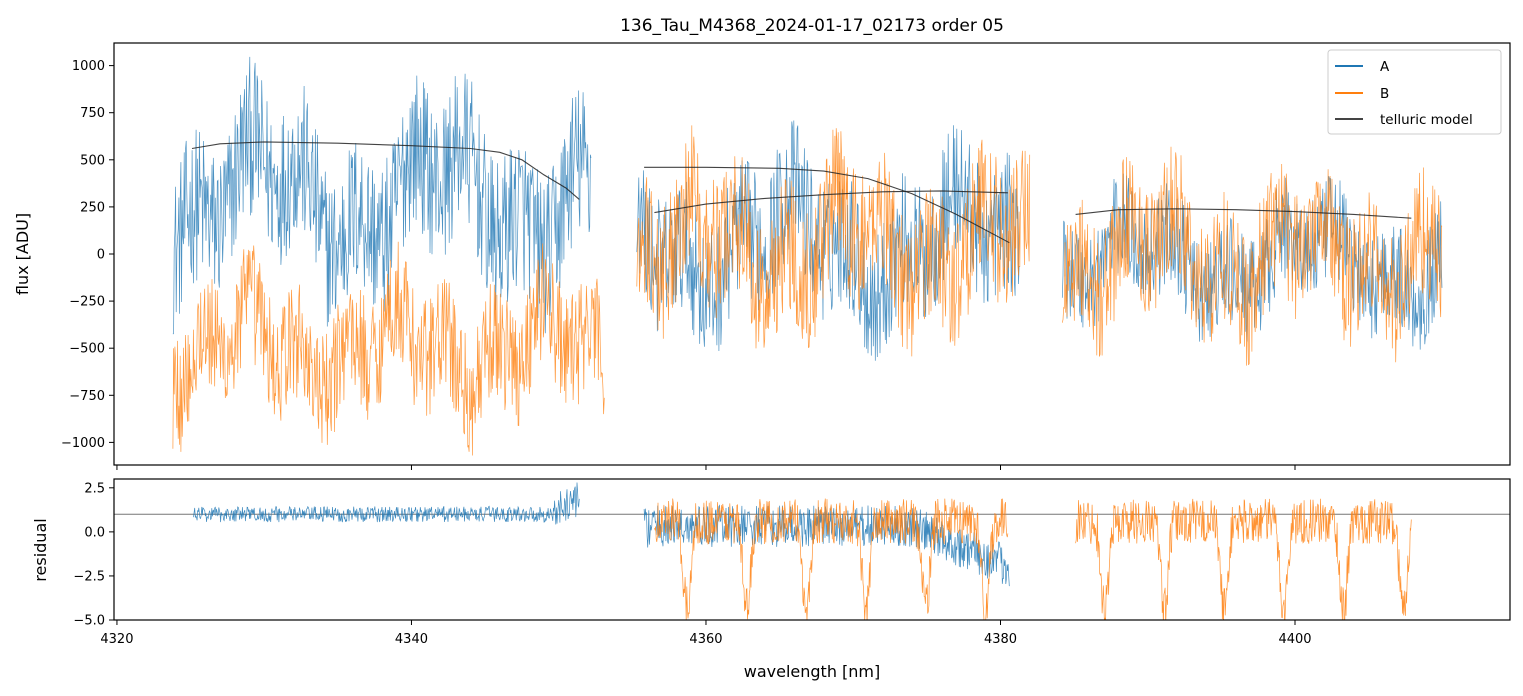  I want to click on series-b-residual, so click(1033, 559).